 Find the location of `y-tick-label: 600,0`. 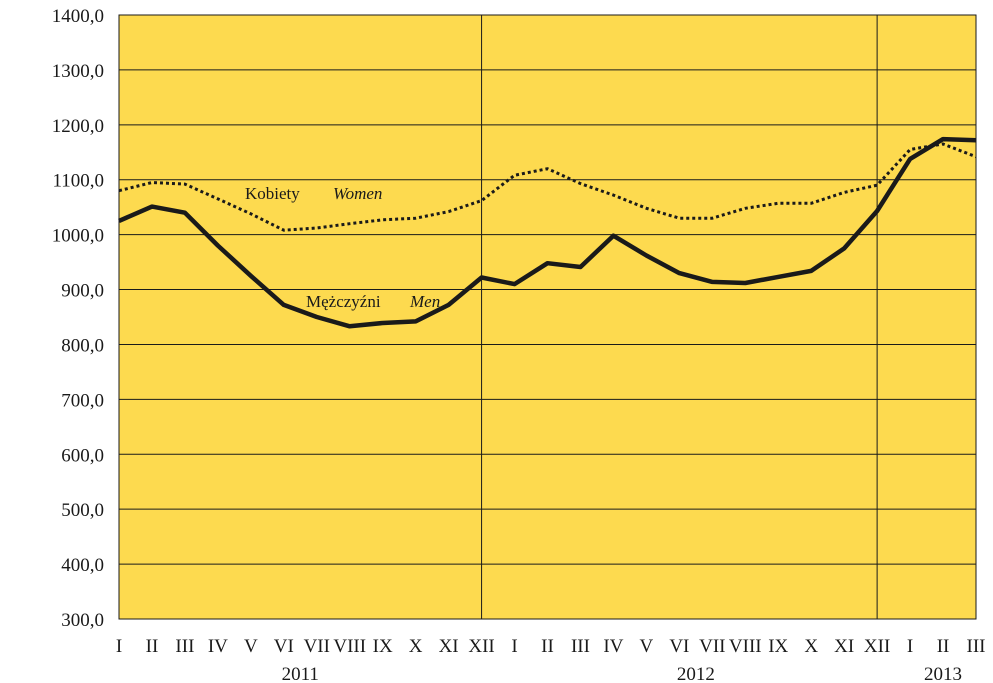

y-tick-label: 600,0 is located at coordinates (82, 455).